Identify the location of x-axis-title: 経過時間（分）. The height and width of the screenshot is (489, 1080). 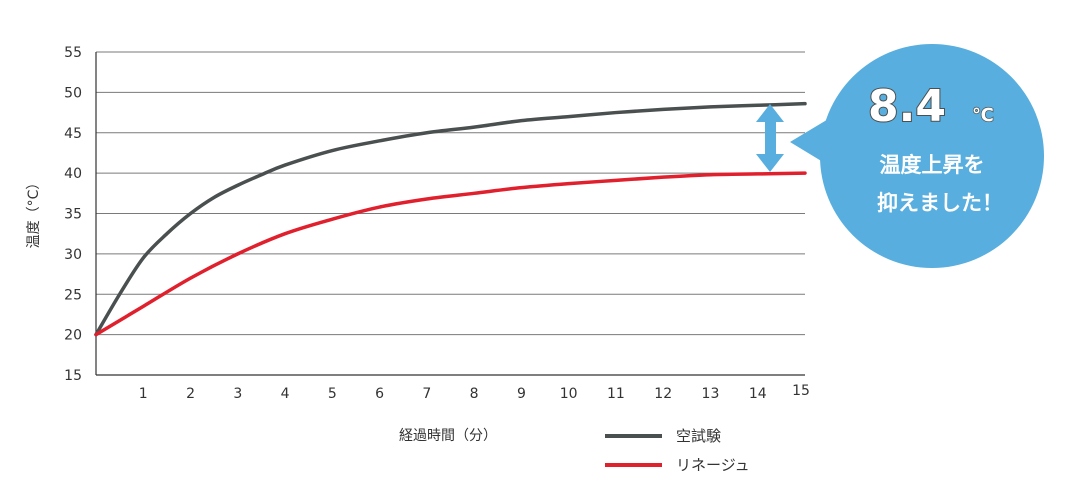
(448, 436).